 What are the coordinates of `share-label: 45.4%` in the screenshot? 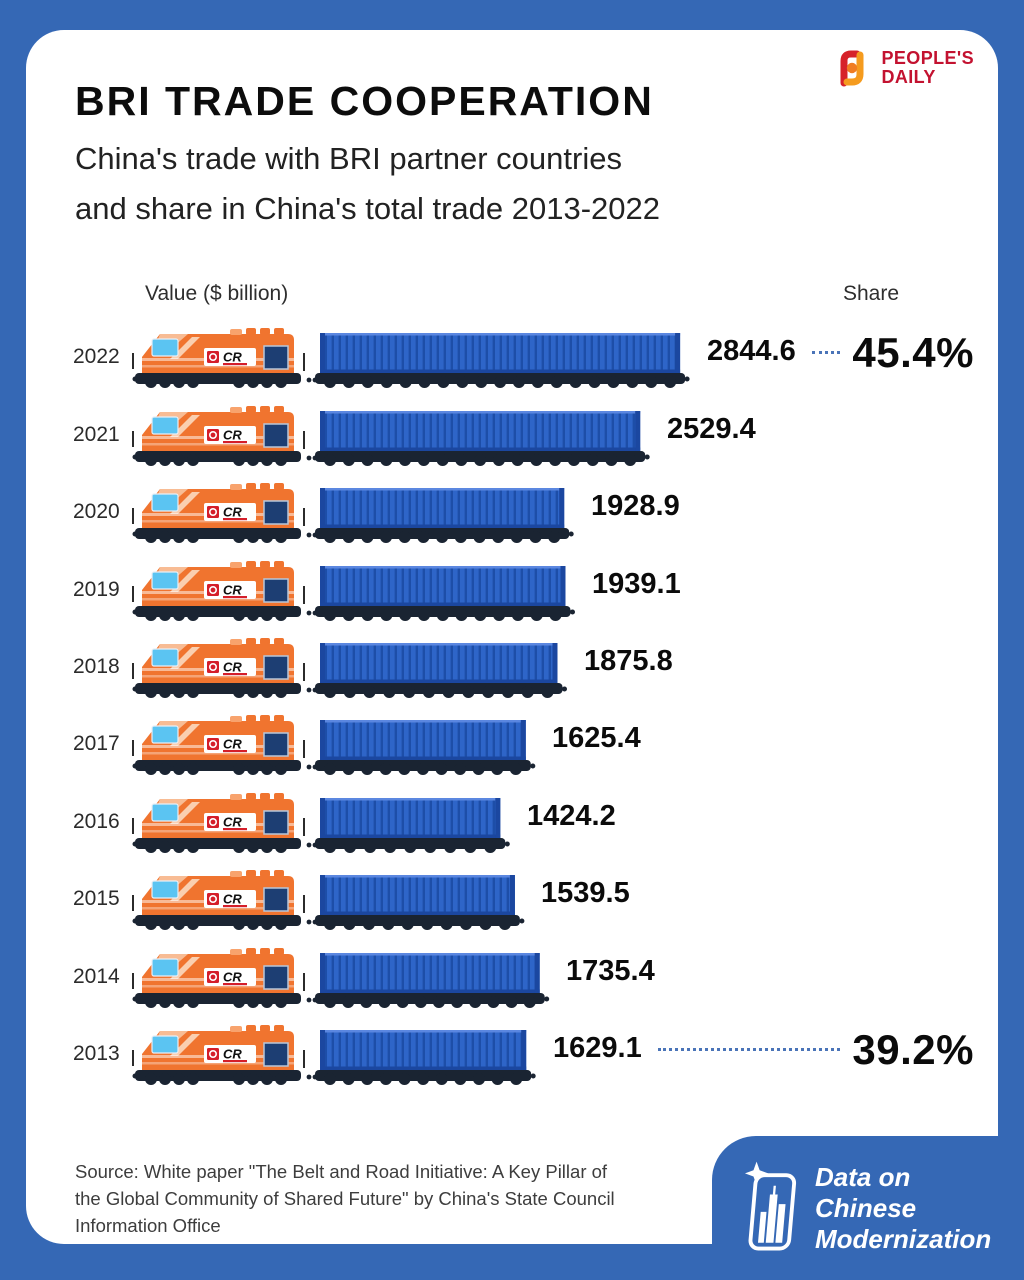 It's located at (913, 353).